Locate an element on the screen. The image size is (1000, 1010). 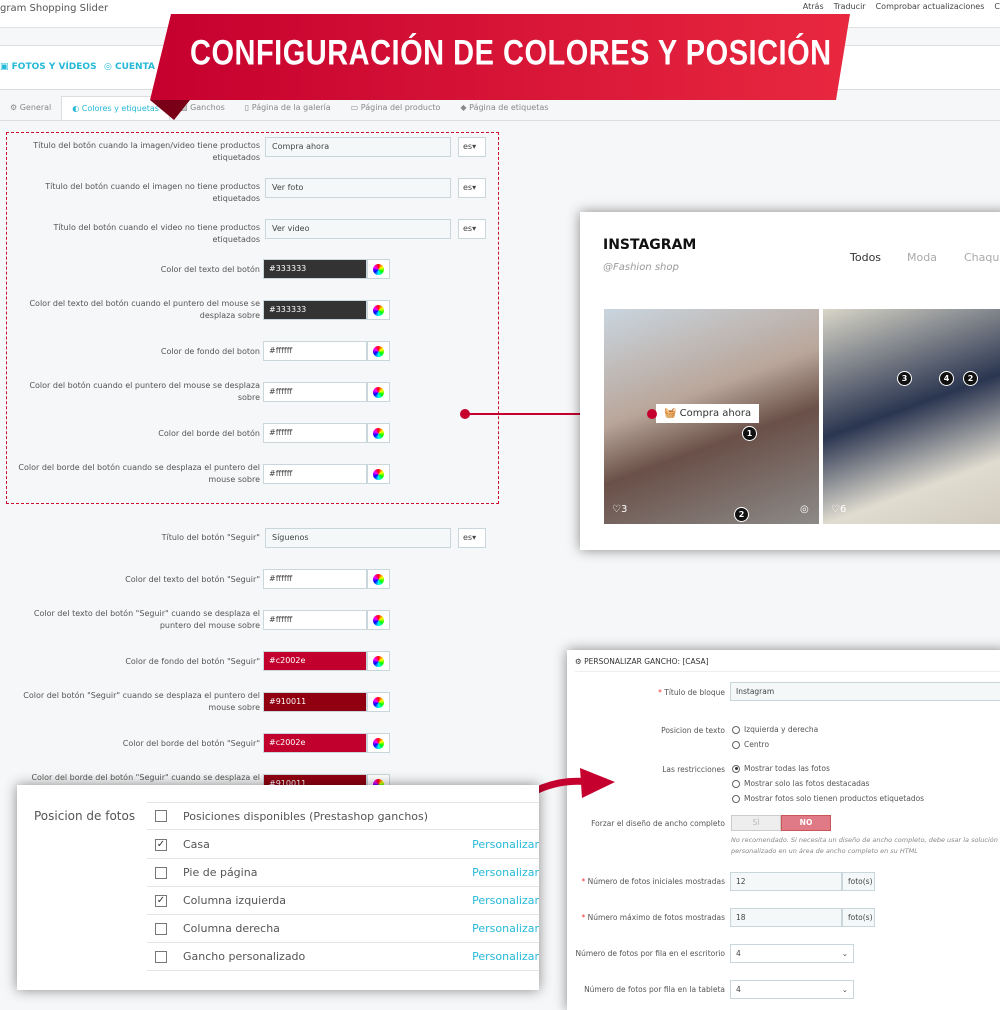
button-title-video-input: Ver video is located at coordinates (358, 229).